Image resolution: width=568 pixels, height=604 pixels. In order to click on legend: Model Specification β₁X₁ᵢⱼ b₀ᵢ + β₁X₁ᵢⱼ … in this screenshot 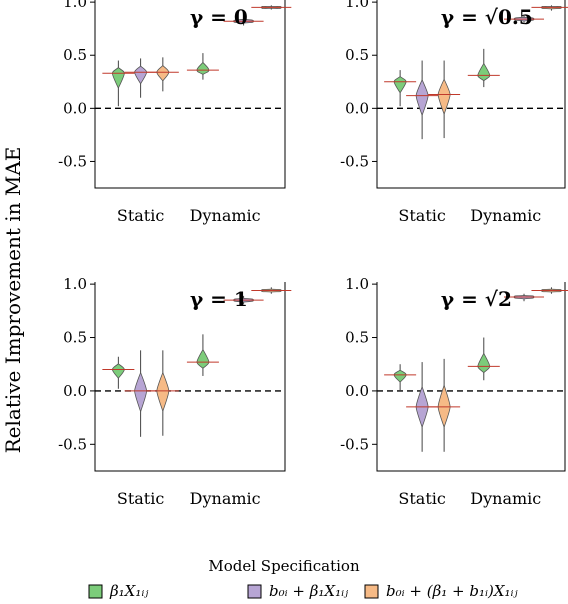, I will do `click(303, 578)`.